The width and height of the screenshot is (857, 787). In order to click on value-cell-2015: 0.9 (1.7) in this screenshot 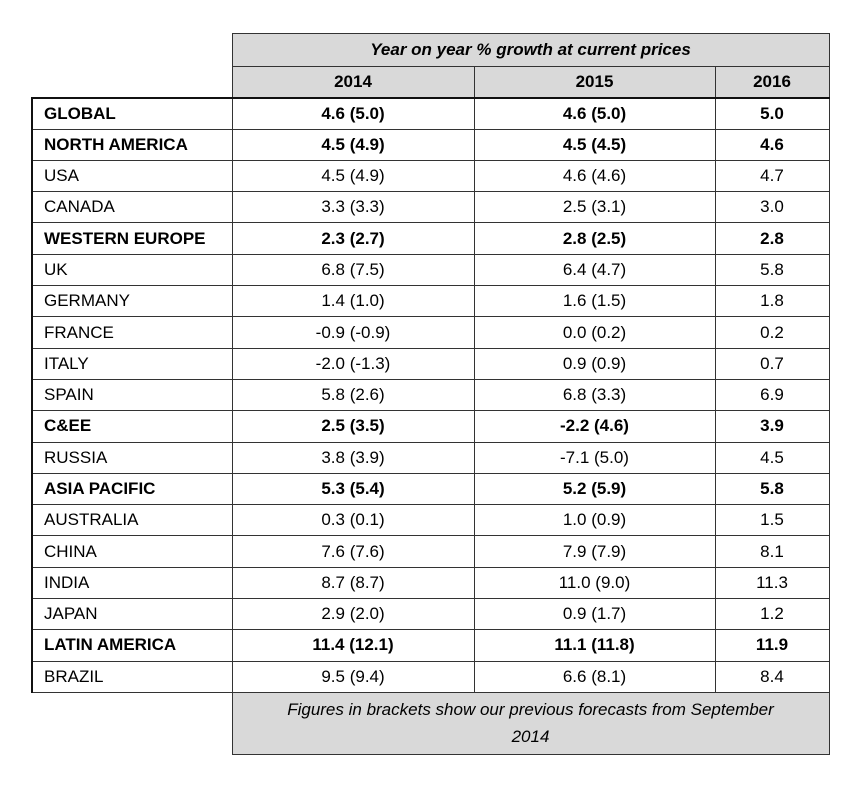, I will do `click(594, 614)`.